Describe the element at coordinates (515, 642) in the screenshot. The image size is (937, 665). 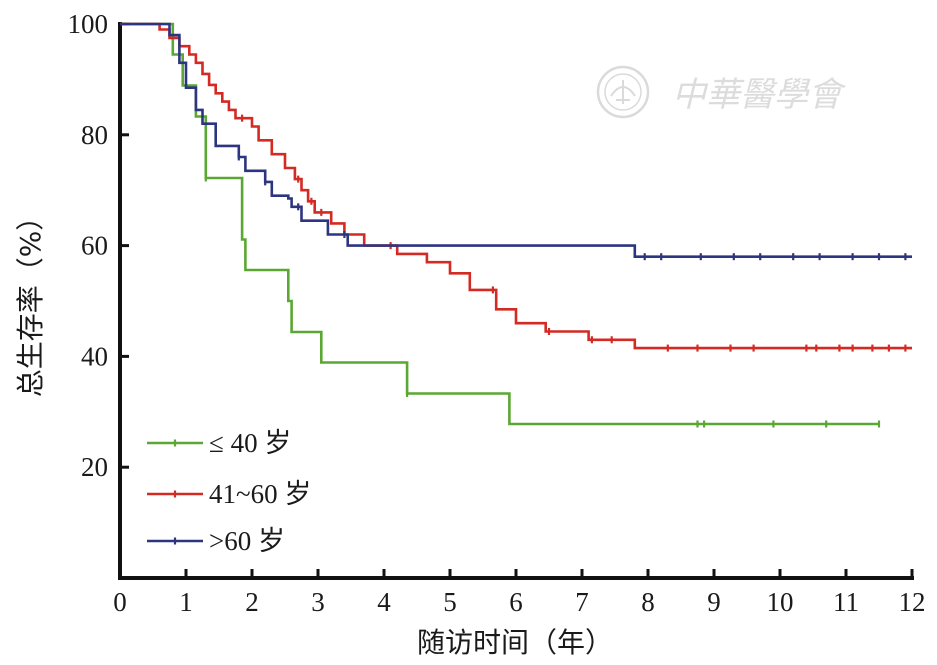
I see `x-axis-title: 随访时间（年）` at that location.